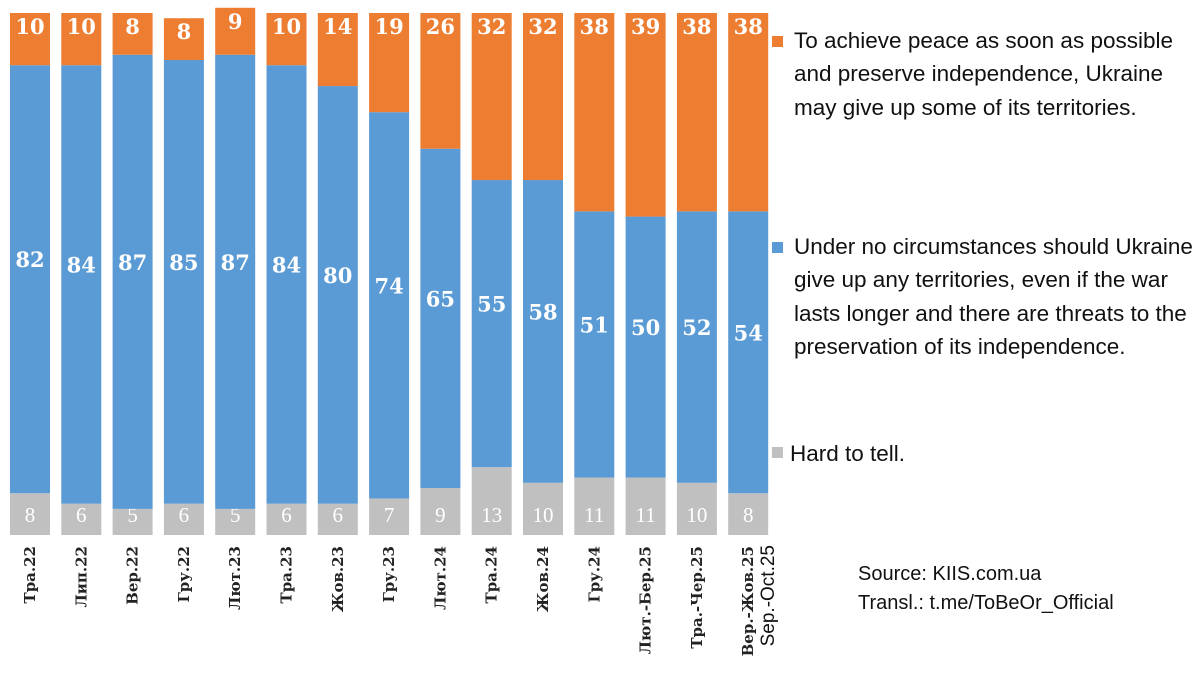  I want to click on data-label-blue-13: 50, so click(645, 327).